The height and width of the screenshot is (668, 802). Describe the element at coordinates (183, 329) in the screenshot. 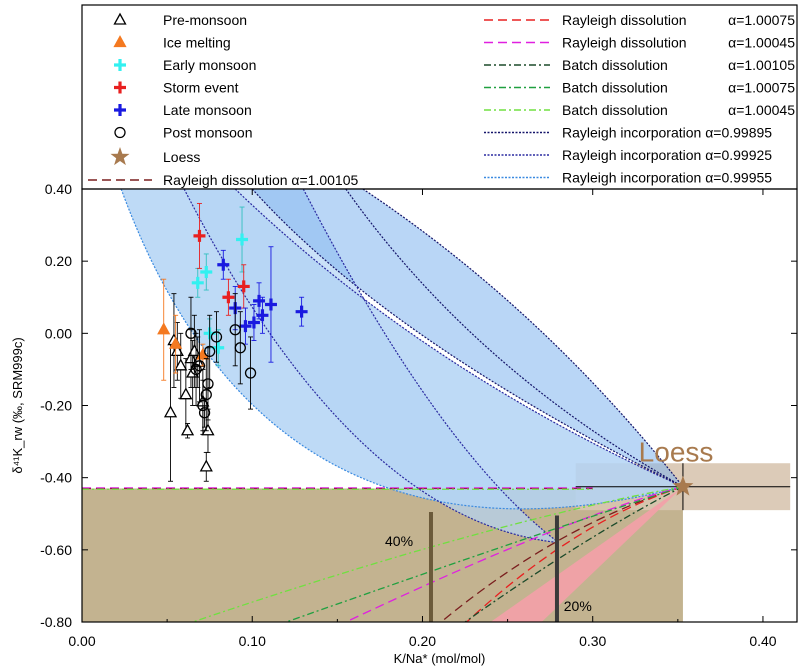

I see `series-ice-melting` at that location.